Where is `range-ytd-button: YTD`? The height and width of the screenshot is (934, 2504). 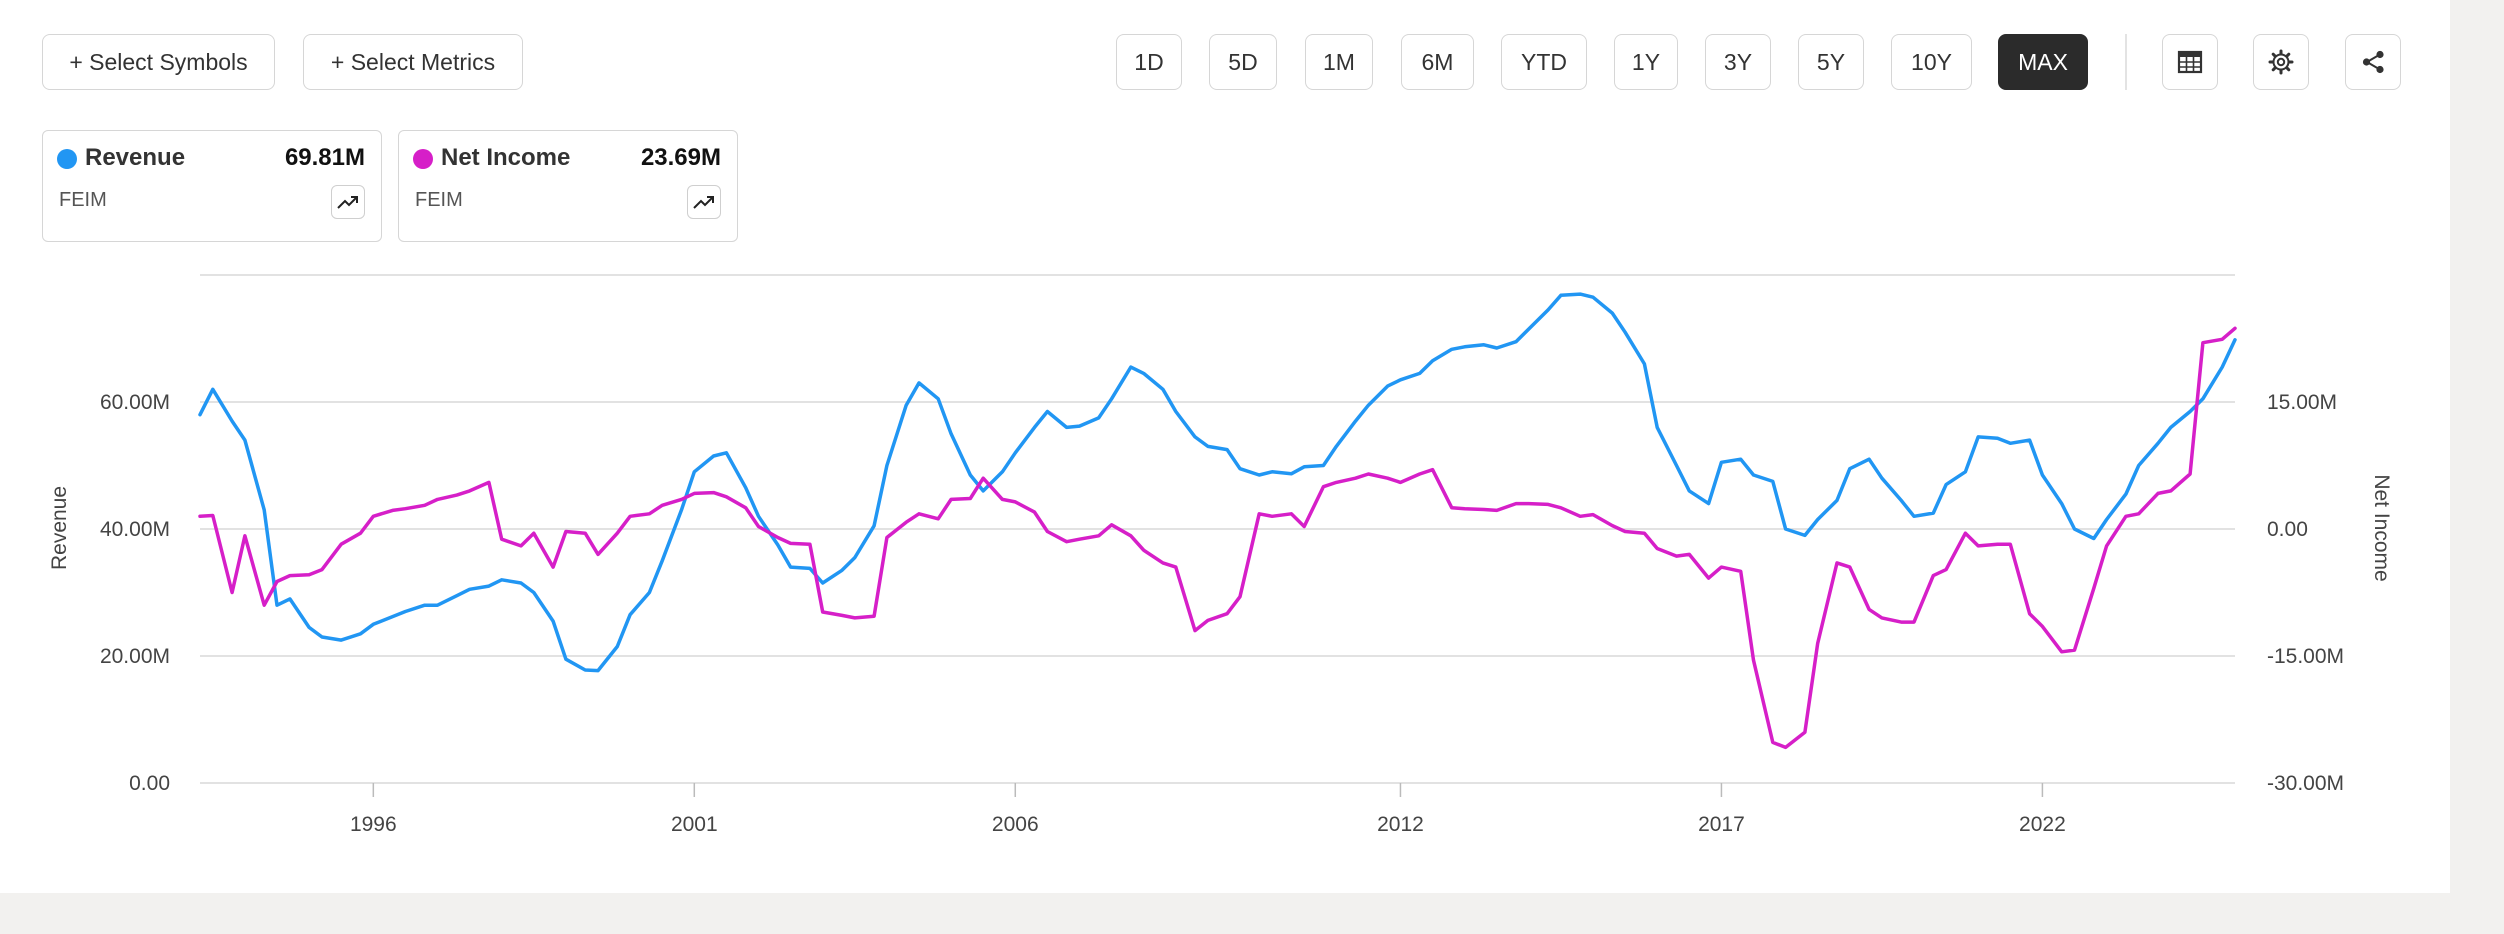 range-ytd-button: YTD is located at coordinates (1544, 62).